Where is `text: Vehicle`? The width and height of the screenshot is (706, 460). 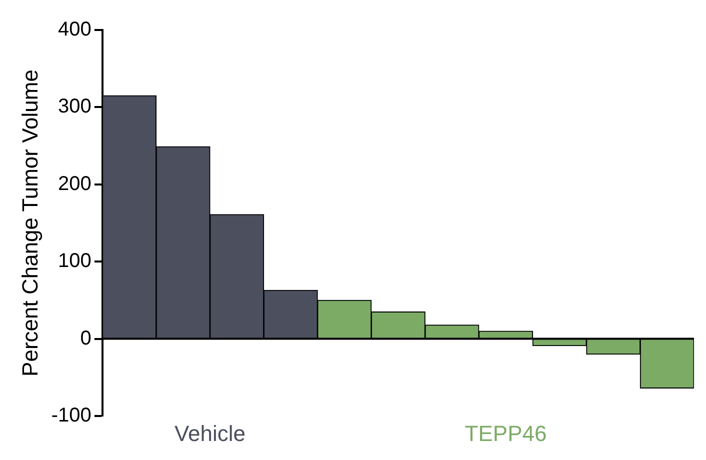
text: Vehicle is located at coordinates (210, 433).